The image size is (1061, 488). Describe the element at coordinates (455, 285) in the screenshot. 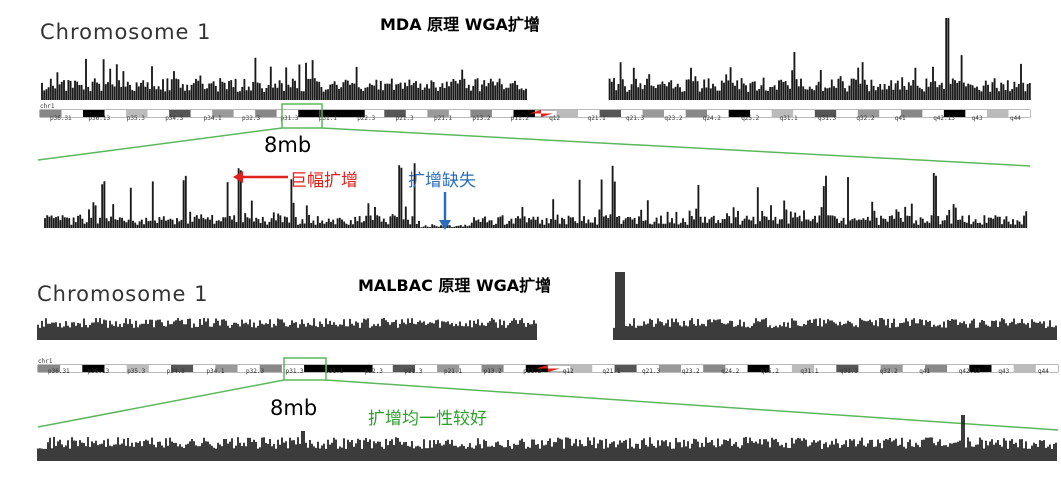

I see `panel-title: MALBAC 原理 WGA扩增` at that location.